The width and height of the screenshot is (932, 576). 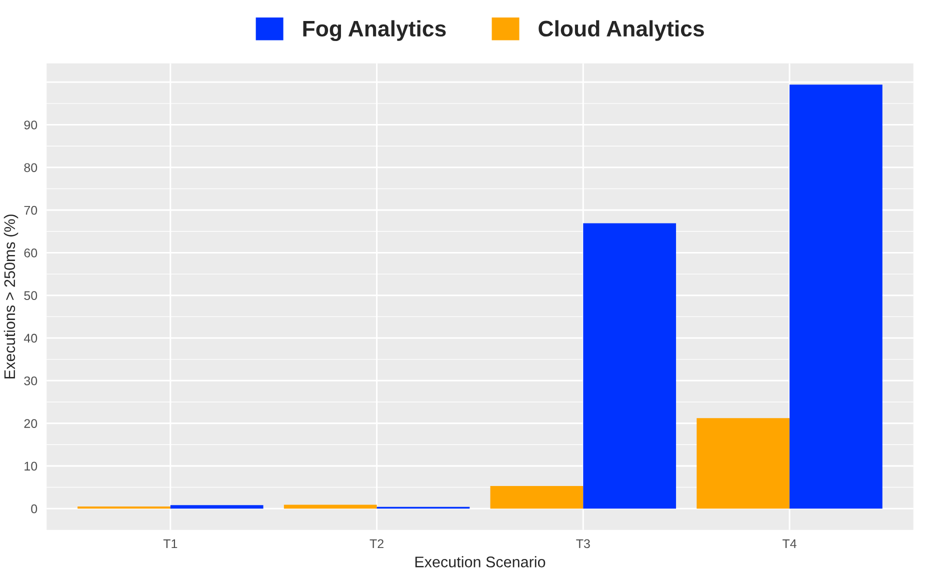 What do you see at coordinates (374, 31) in the screenshot?
I see `legend-label: Fog Analytics` at bounding box center [374, 31].